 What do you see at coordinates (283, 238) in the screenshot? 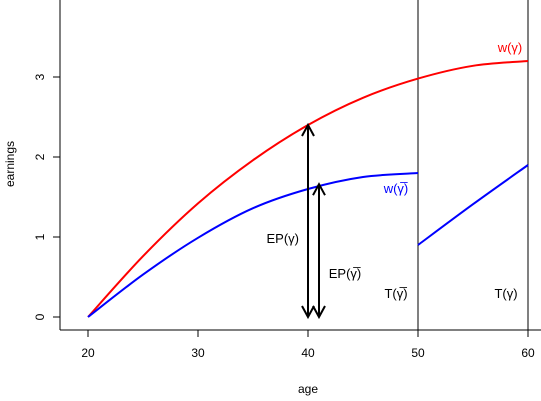
I see `annotation-ep-gamma: EP(γ)` at bounding box center [283, 238].